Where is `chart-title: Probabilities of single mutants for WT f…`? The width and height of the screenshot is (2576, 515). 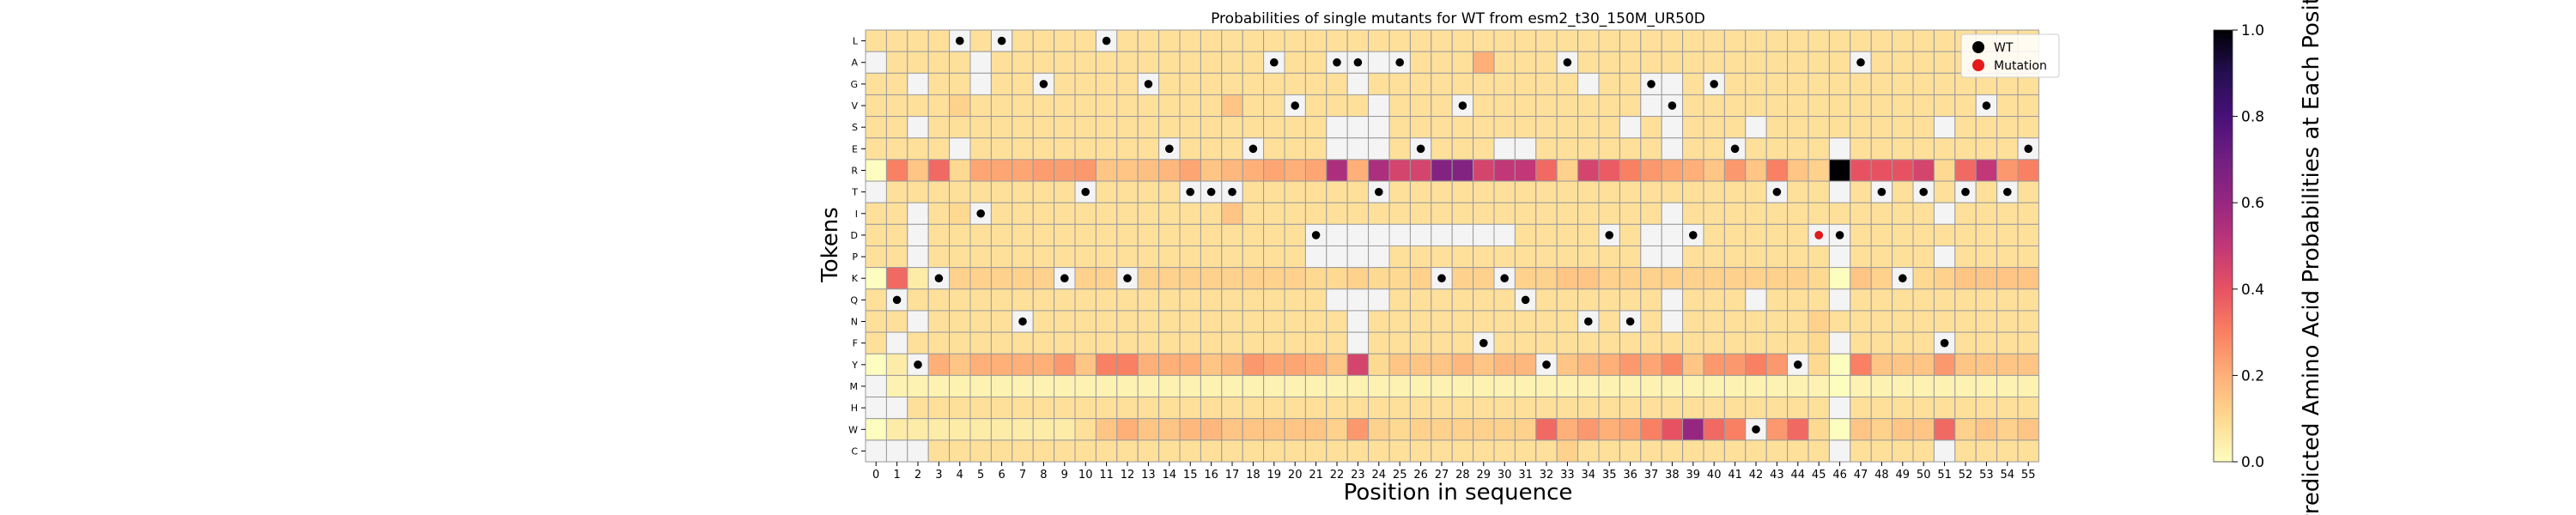 chart-title: Probabilities of single mutants for WT f… is located at coordinates (1458, 18).